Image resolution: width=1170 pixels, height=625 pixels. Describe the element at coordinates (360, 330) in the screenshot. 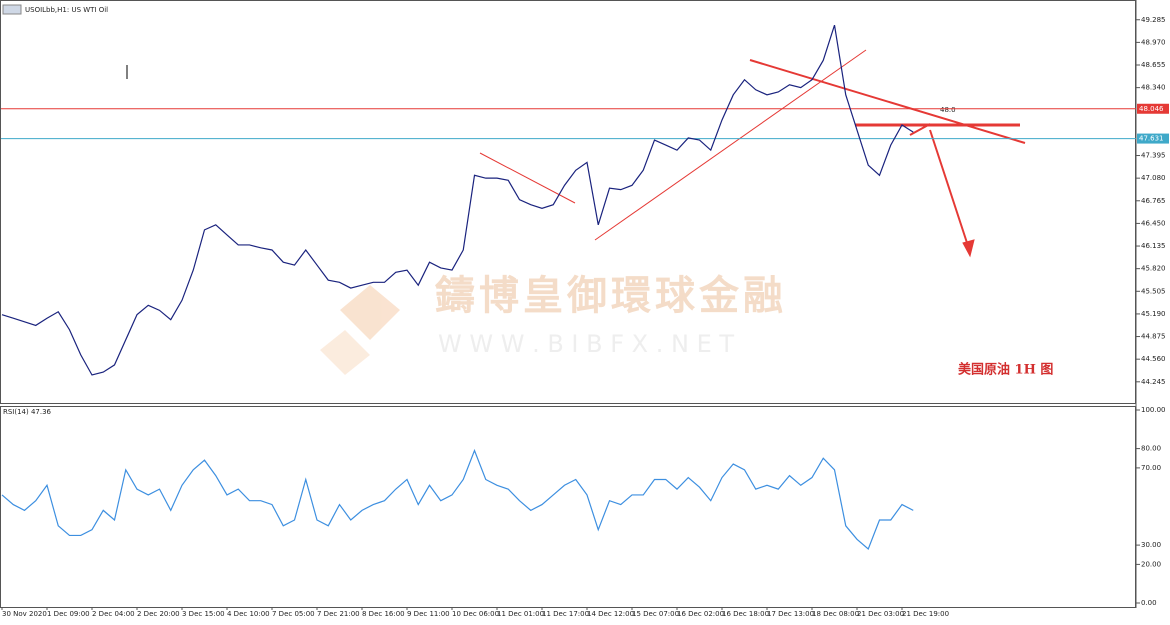

I see `watermark-logo` at that location.